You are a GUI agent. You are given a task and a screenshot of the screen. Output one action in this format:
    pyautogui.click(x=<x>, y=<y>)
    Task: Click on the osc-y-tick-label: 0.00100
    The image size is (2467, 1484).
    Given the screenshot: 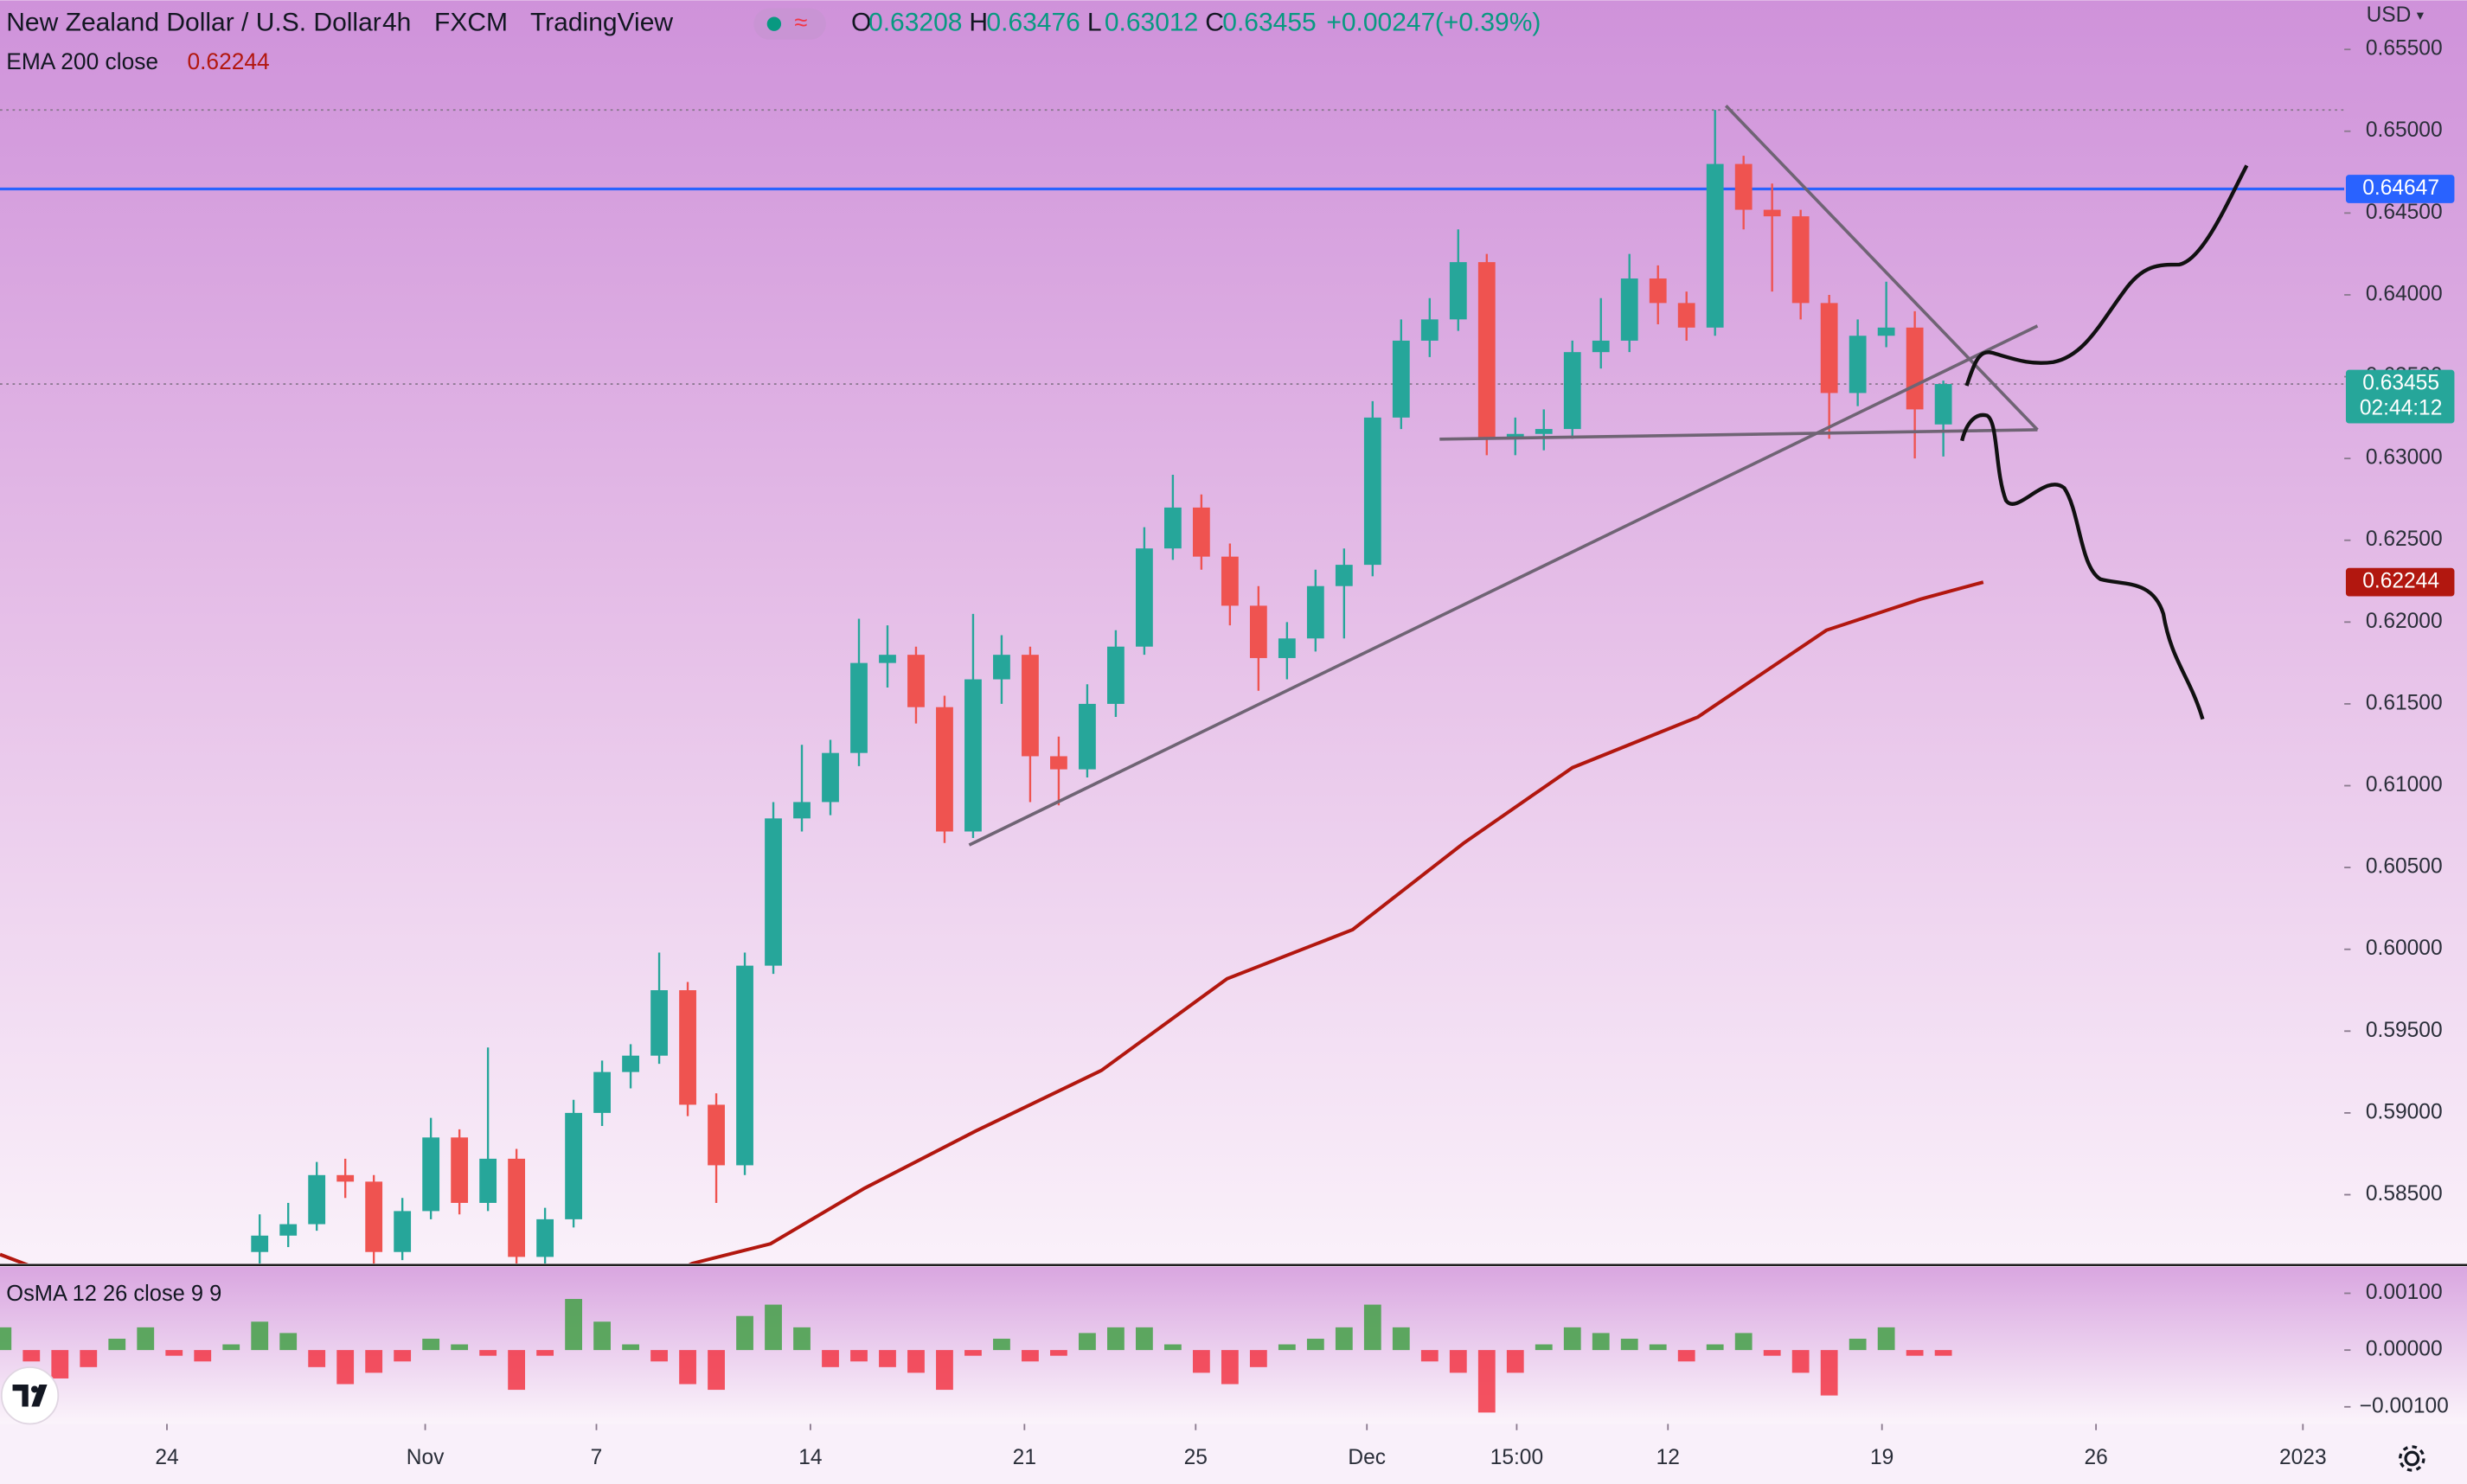 What is the action you would take?
    pyautogui.click(x=2404, y=1292)
    